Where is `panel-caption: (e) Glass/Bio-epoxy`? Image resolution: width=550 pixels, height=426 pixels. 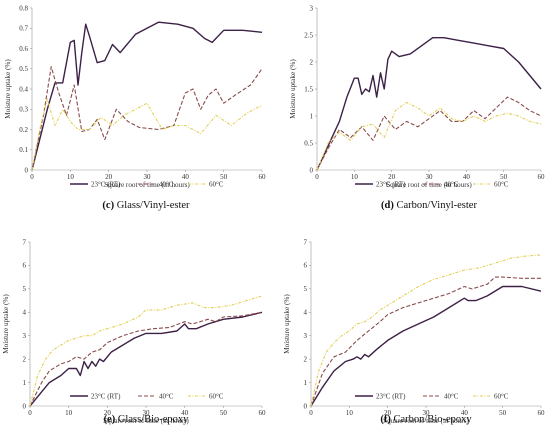 panel-caption: (e) Glass/Bio-epoxy is located at coordinates (147, 419).